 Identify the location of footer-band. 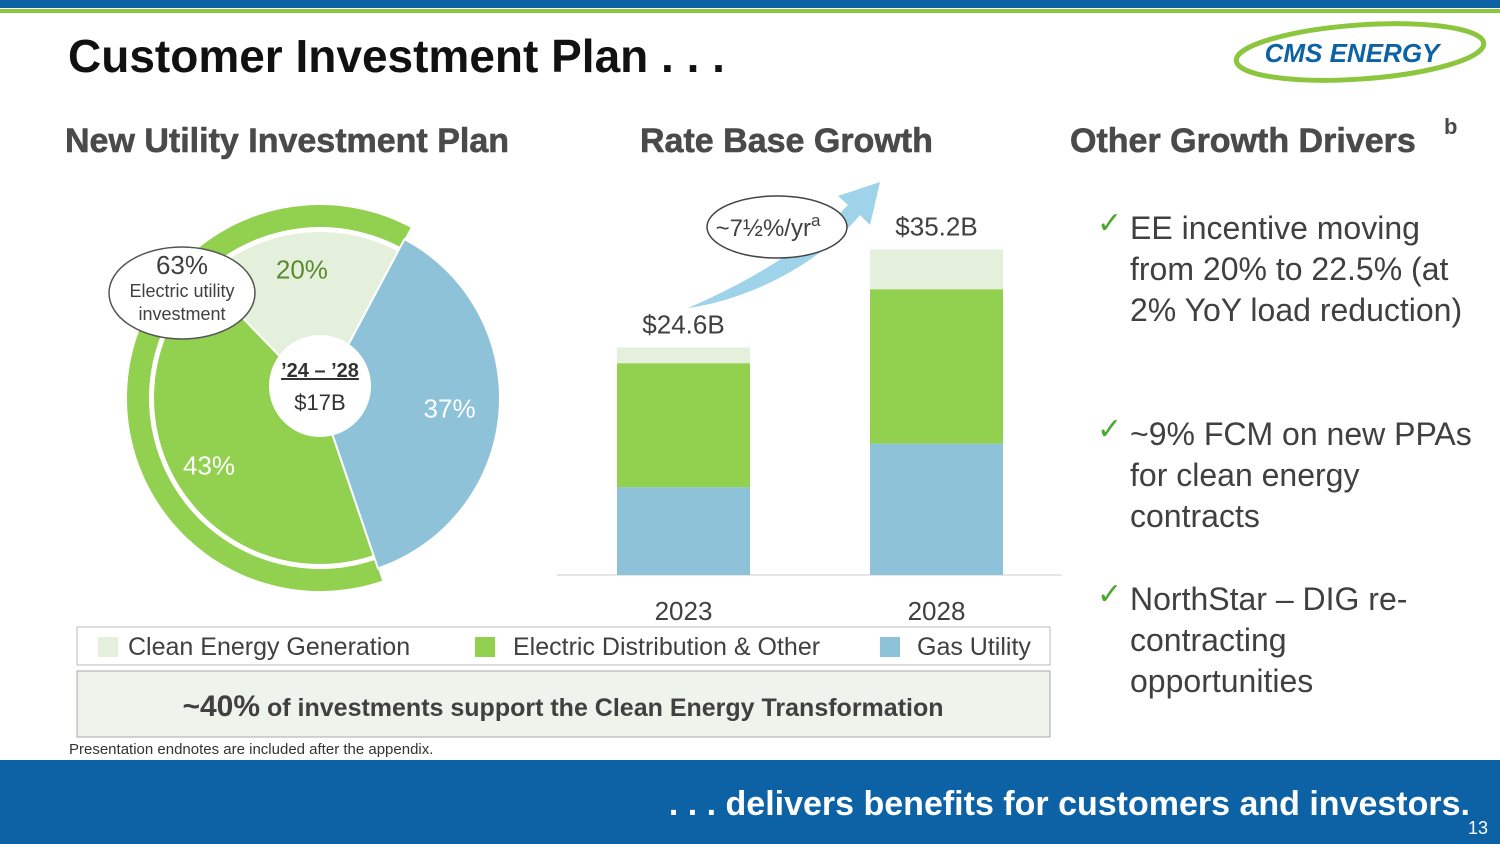
(750, 802).